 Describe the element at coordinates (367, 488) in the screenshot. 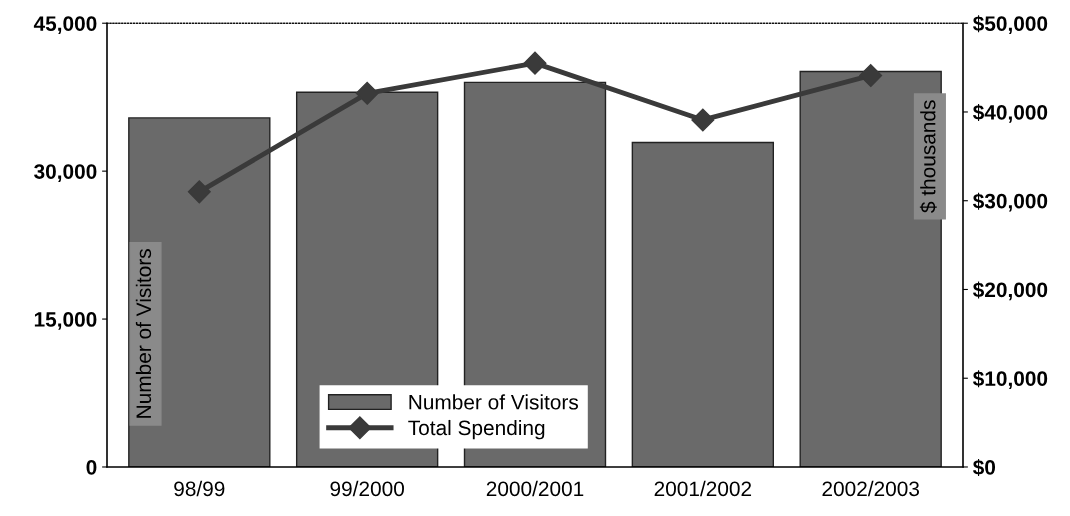

I see `x-tick-label: 99/2000` at that location.